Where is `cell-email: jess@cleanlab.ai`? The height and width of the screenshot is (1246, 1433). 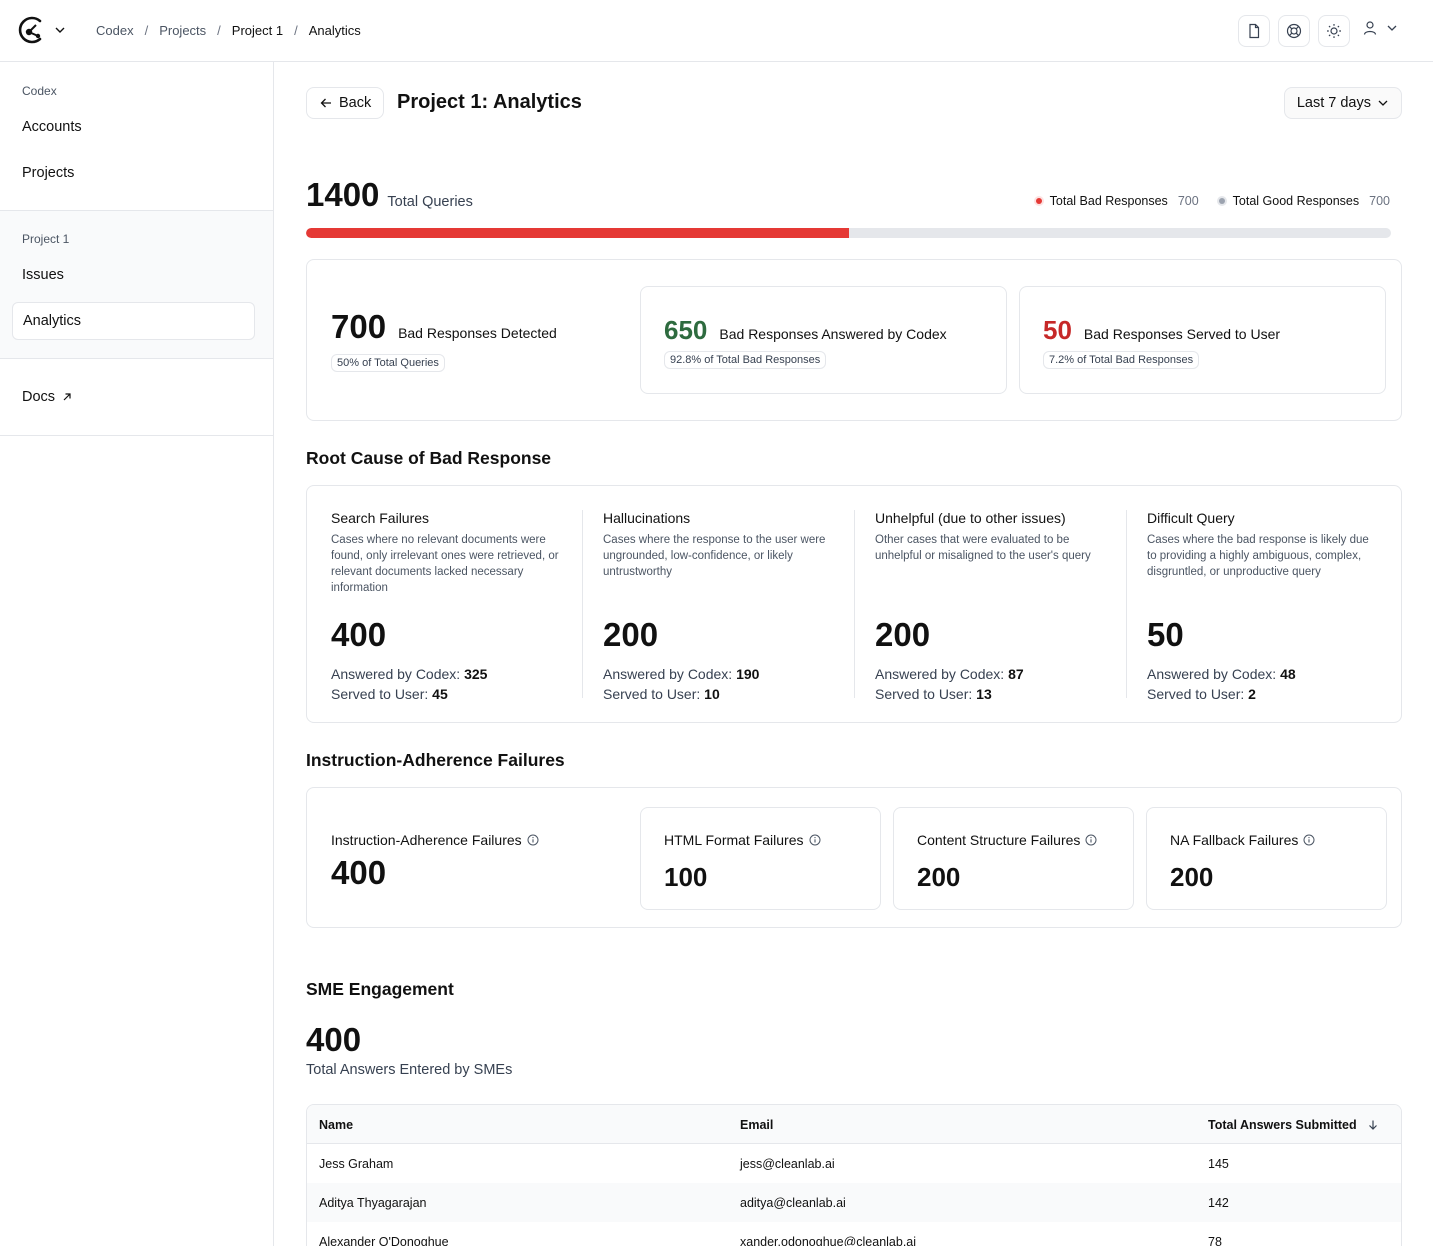
cell-email: jess@cleanlab.ai is located at coordinates (787, 1163).